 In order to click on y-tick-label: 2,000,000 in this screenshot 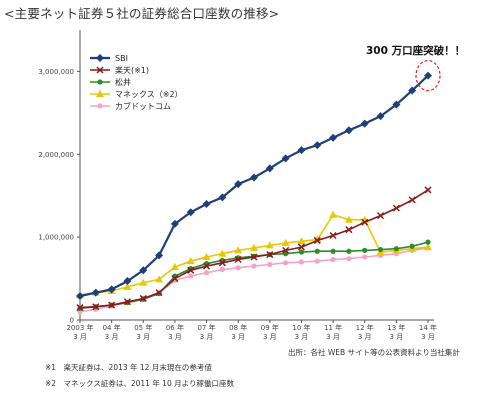, I will do `click(56, 155)`.